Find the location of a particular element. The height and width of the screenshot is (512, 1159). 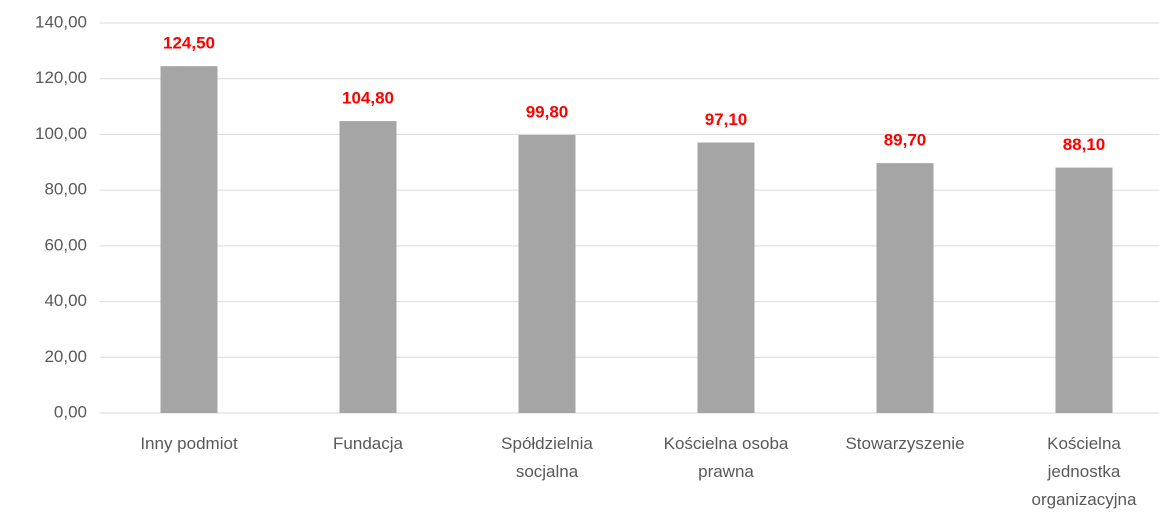

data-label: 88,10 is located at coordinates (1084, 144).